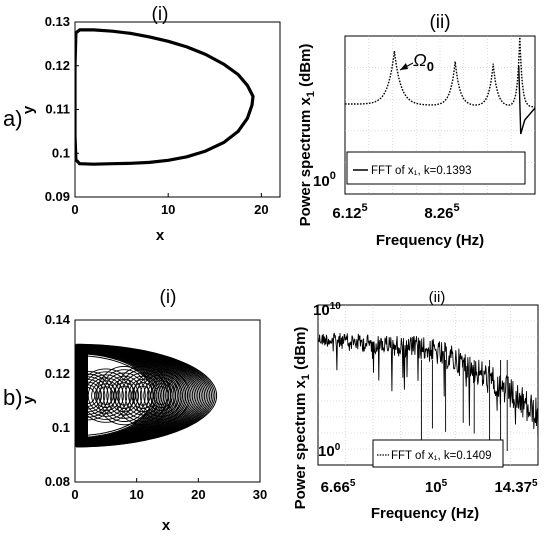 This screenshot has width=550, height=543. What do you see at coordinates (437, 297) in the screenshot?
I see `panel-b-ii-title: (ii)` at bounding box center [437, 297].